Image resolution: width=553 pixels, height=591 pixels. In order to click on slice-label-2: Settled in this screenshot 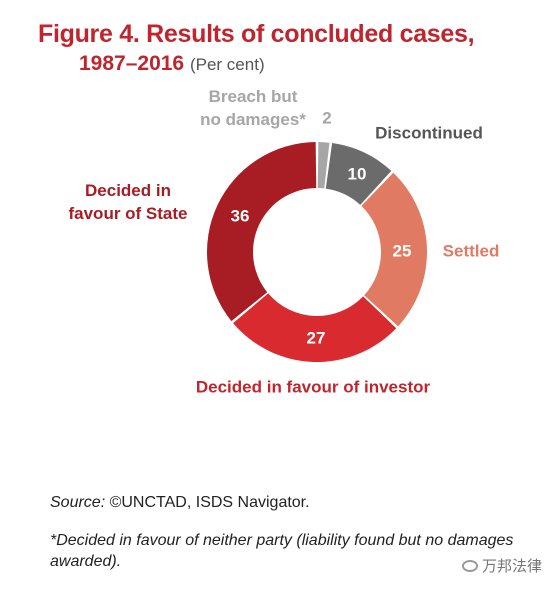, I will do `click(471, 251)`.